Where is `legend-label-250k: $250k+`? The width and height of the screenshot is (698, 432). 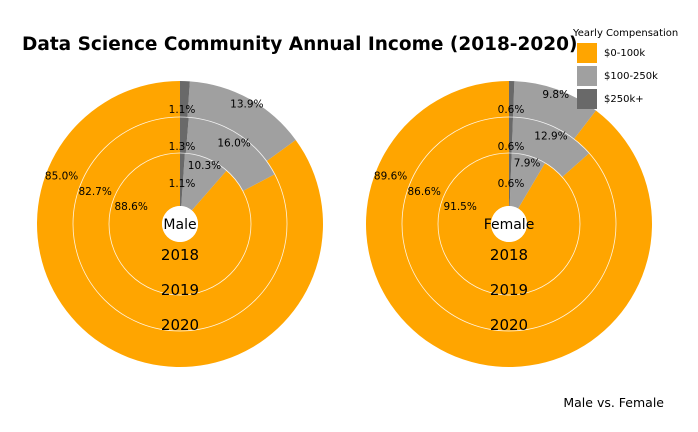
legend-label-250k: $250k+ is located at coordinates (624, 99).